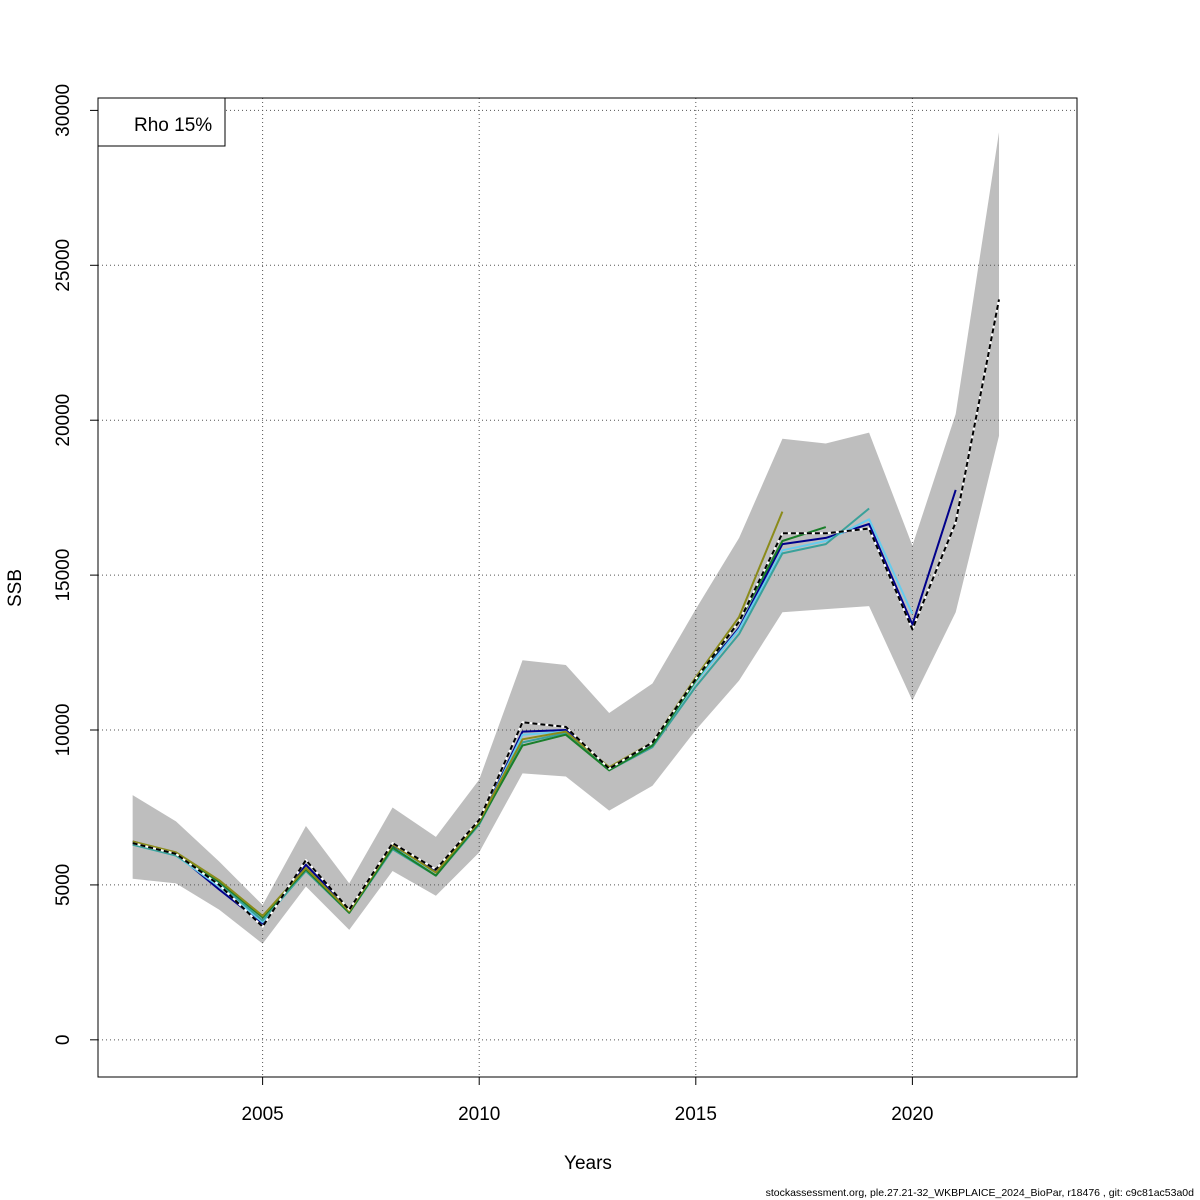 Image resolution: width=1200 pixels, height=1200 pixels. Describe the element at coordinates (173, 125) in the screenshot. I see `legend-text: Rho 15%` at that location.